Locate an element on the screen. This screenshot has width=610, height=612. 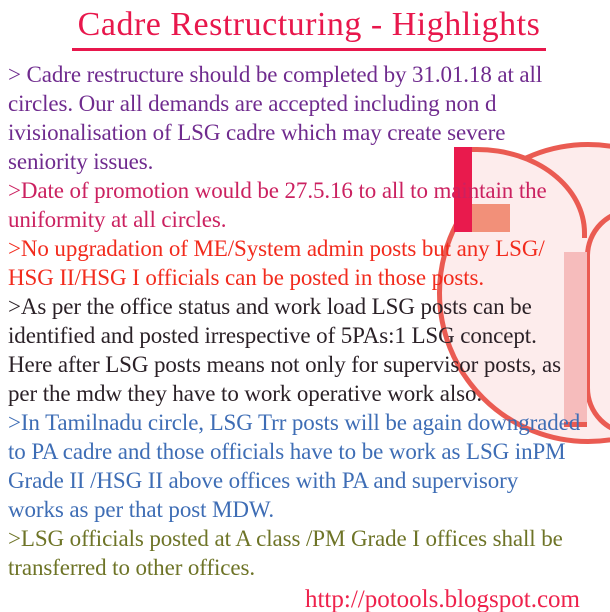
watermark-p-stem-icon is located at coordinates (463, 189).